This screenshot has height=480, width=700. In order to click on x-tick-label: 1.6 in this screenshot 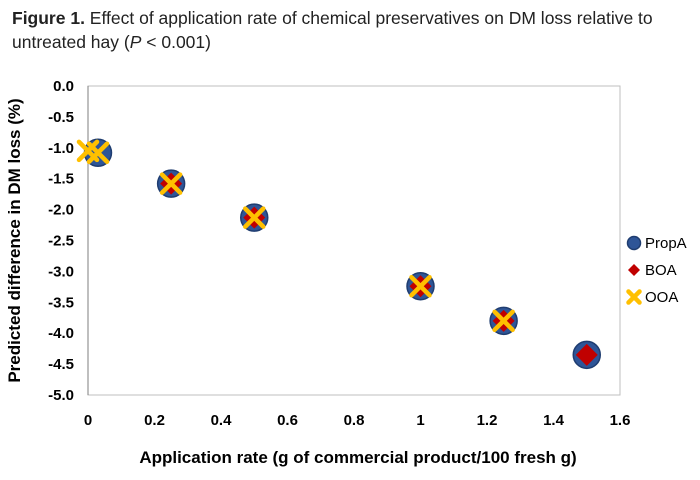, I will do `click(620, 420)`.